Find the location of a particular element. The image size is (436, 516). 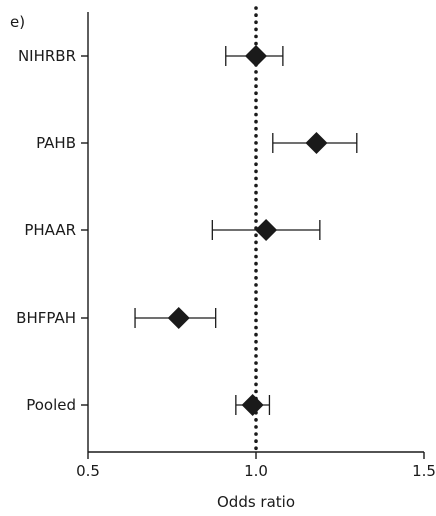

y-tick-label: BHFPAH is located at coordinates (46, 318).